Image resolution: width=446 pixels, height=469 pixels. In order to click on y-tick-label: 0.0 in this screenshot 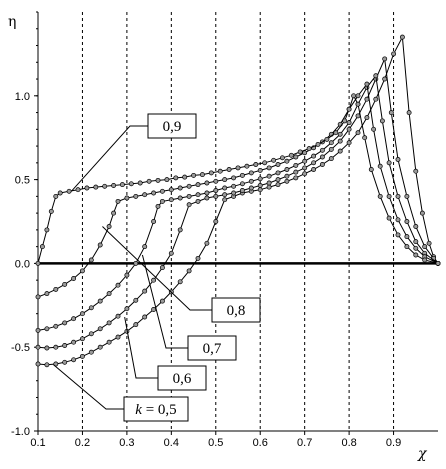, I will do `click(22, 264)`.